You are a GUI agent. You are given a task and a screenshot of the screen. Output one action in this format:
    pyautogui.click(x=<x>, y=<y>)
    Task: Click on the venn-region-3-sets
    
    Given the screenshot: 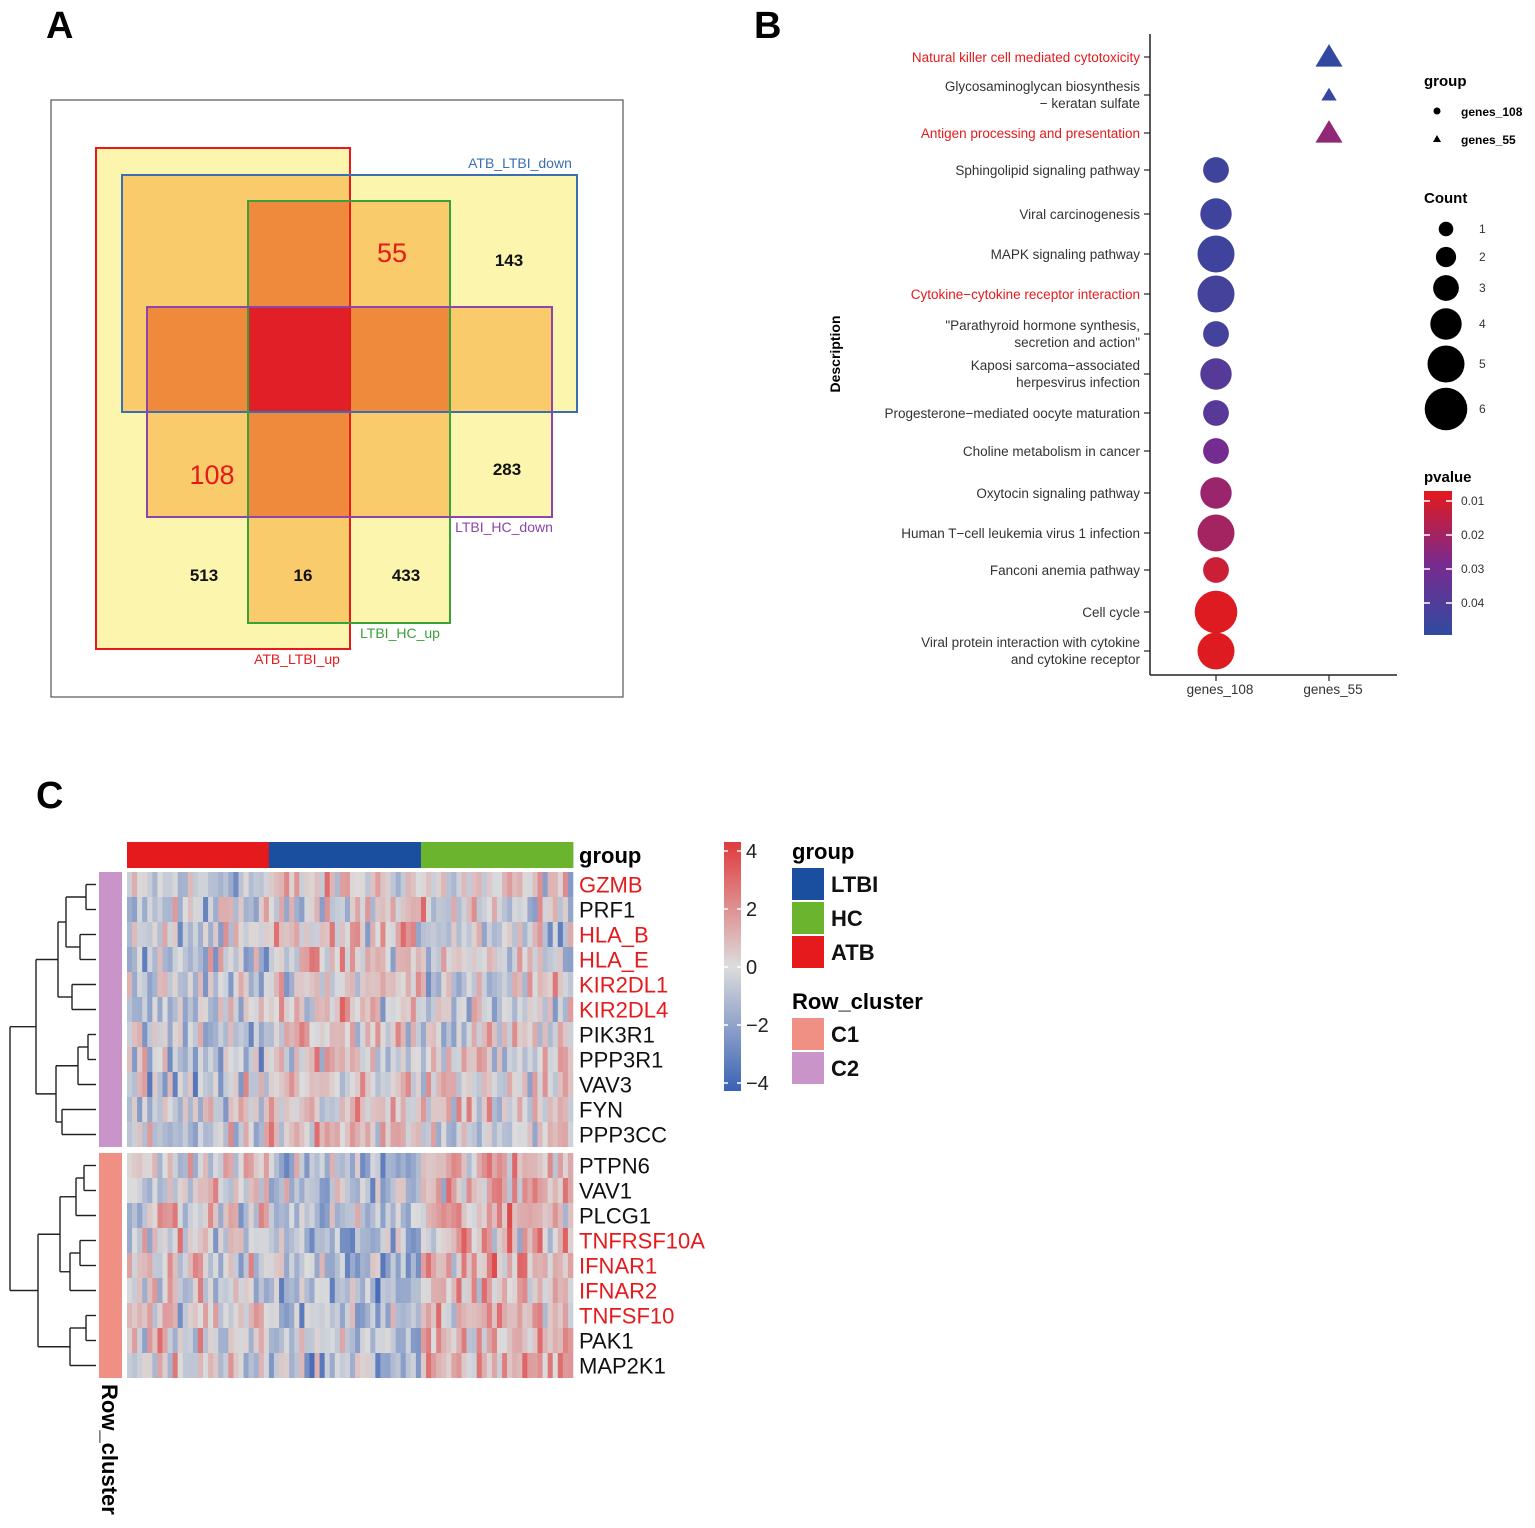 What is the action you would take?
    pyautogui.click(x=299, y=254)
    